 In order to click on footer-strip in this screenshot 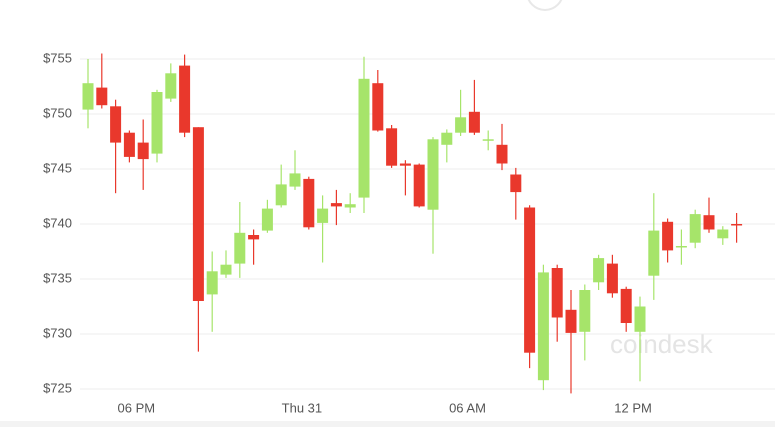, I will do `click(387, 424)`.